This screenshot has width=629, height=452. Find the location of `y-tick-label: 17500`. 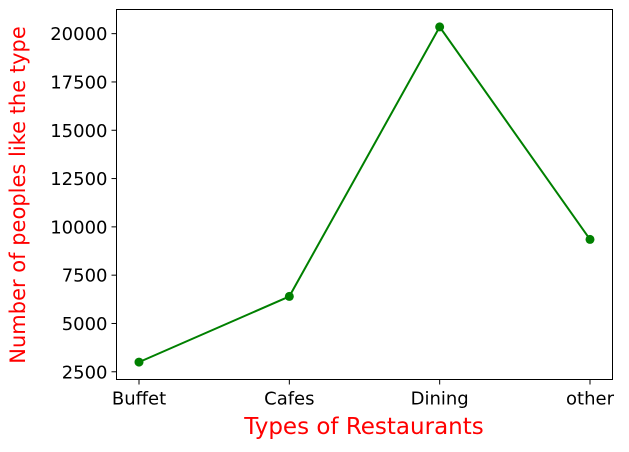

y-tick-label: 17500 is located at coordinates (78, 82).